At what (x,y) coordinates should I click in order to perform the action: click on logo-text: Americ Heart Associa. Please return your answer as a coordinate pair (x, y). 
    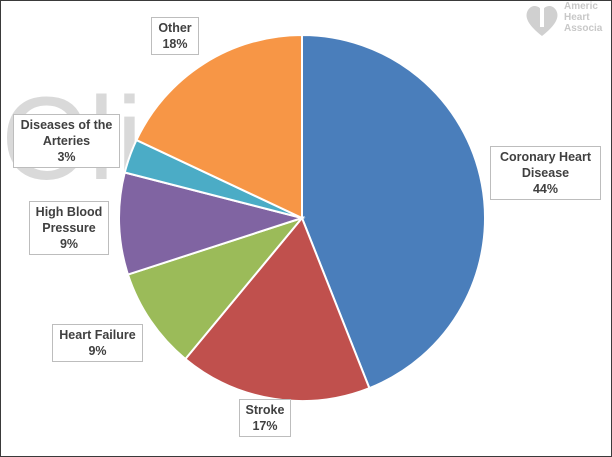
    Looking at the image, I should click on (583, 17).